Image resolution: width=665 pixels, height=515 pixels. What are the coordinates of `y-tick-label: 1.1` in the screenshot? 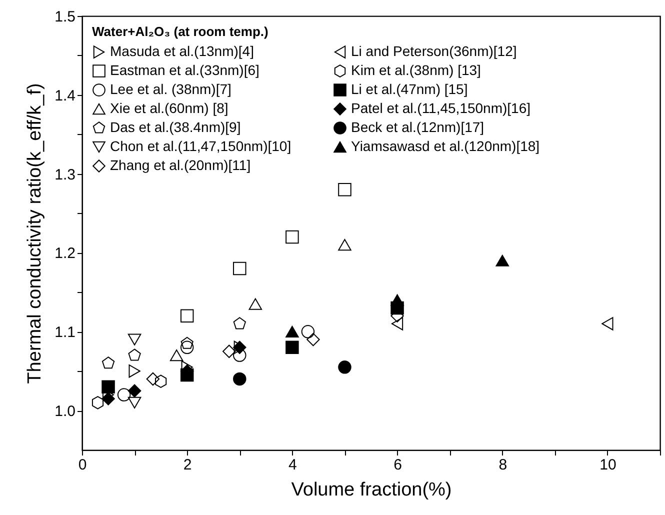 It's located at (65, 333).